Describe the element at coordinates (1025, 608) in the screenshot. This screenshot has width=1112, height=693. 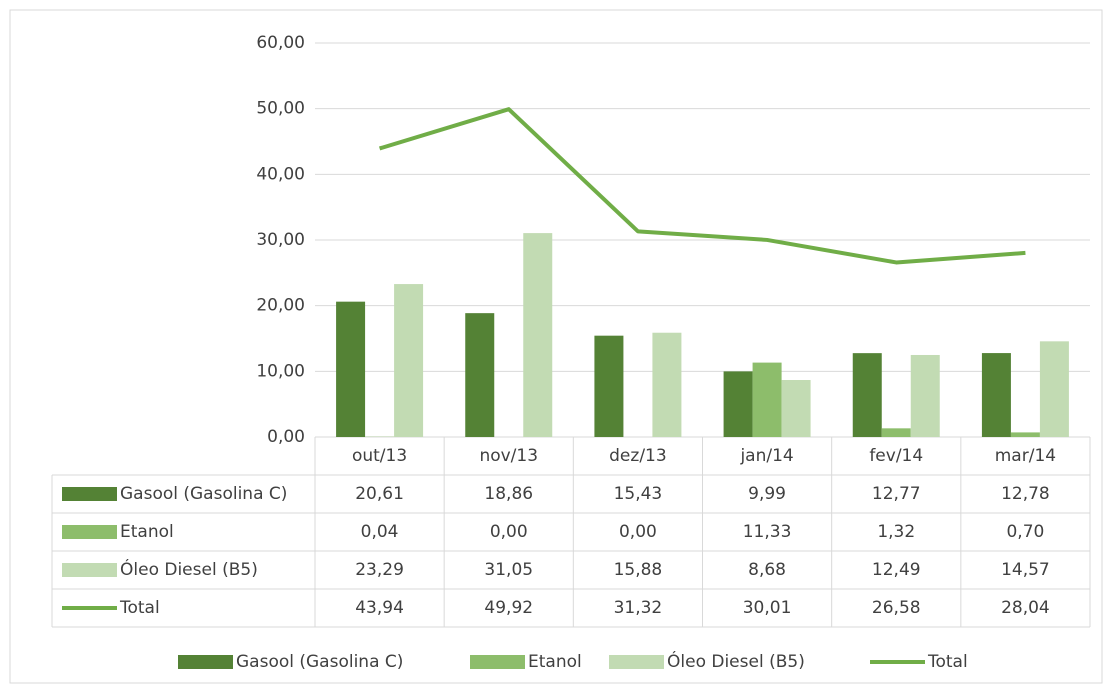
I see `table-cell: 28,04` at that location.